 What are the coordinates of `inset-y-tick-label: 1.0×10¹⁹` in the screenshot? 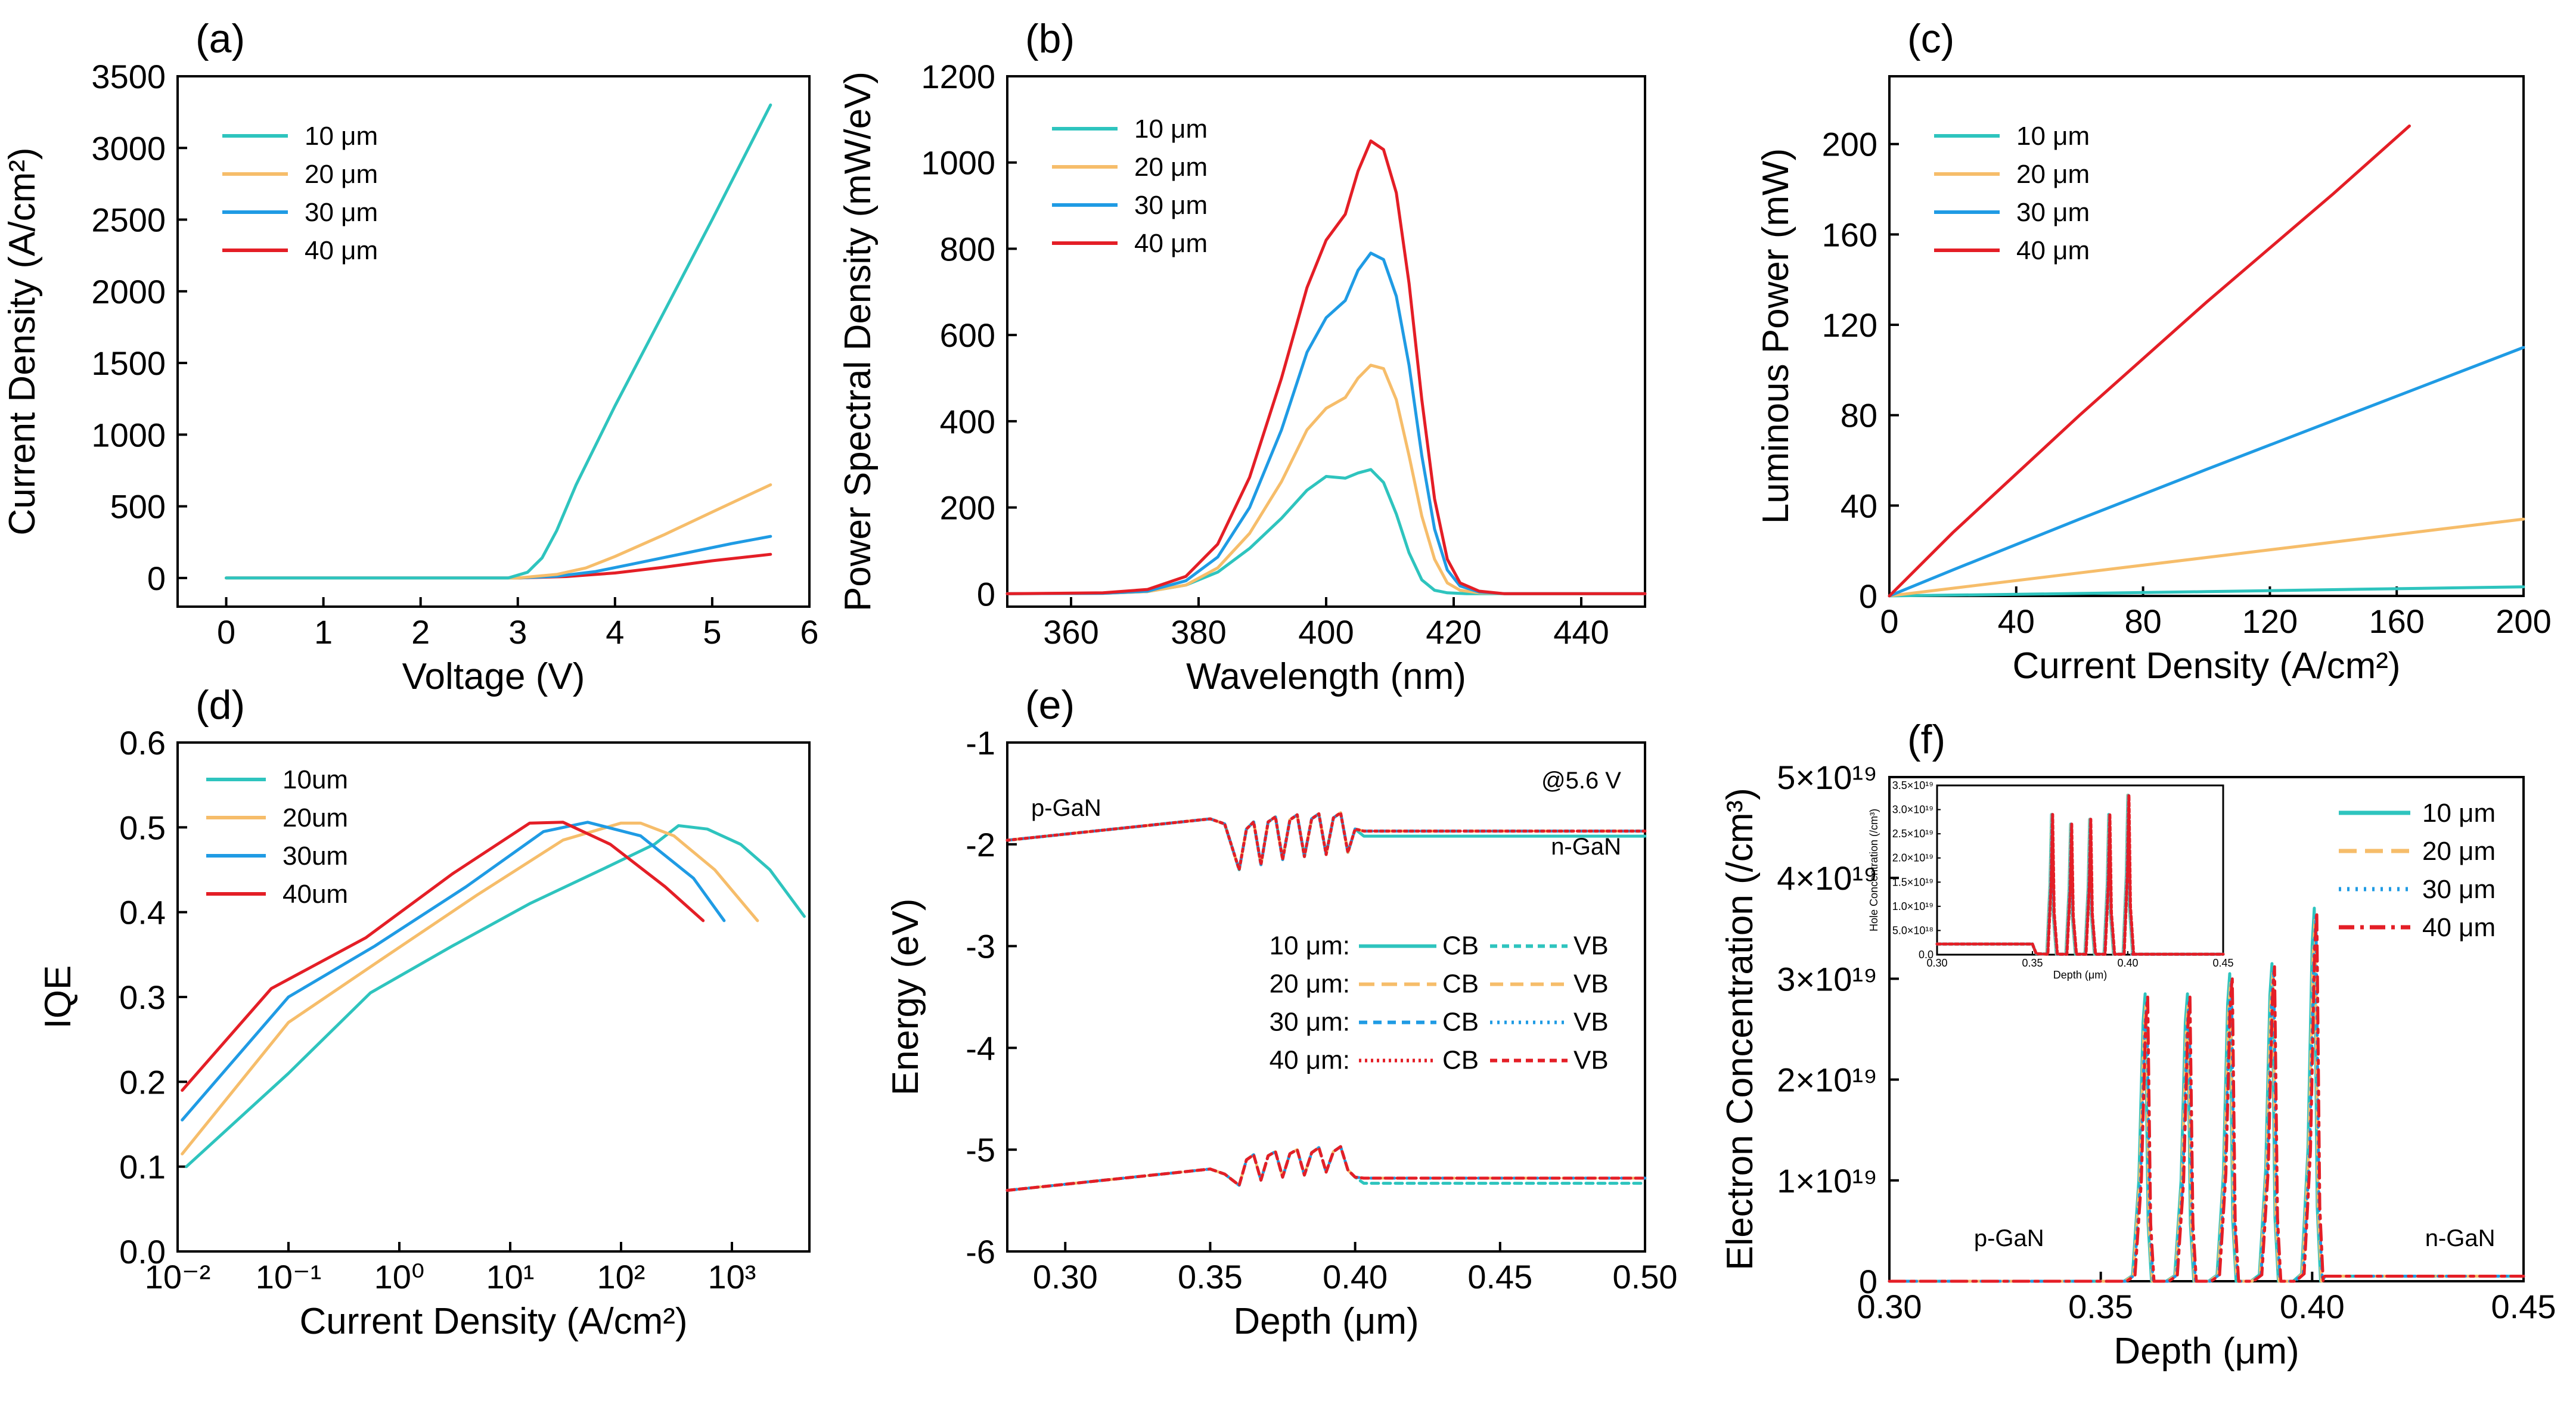 It's located at (1913, 906).